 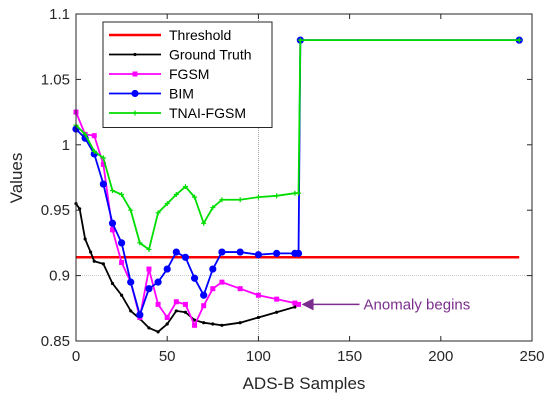 I want to click on y-tick-label: 1.05, so click(x=55, y=79).